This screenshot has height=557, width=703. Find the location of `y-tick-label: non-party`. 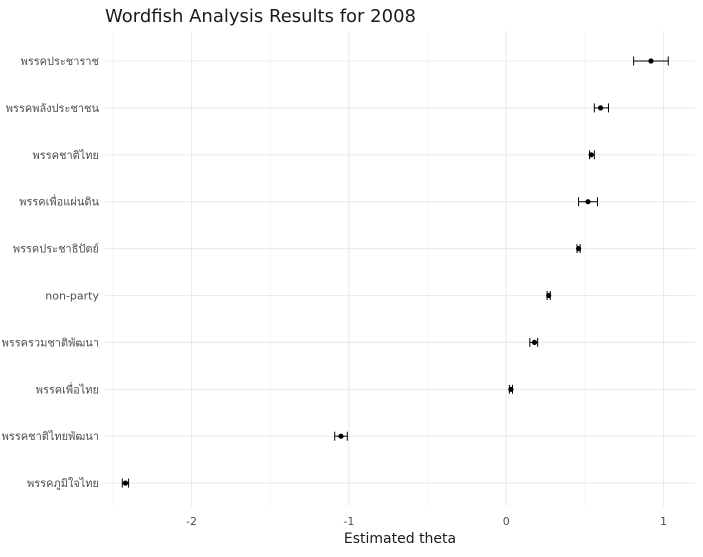

y-tick-label: non-party is located at coordinates (72, 296).